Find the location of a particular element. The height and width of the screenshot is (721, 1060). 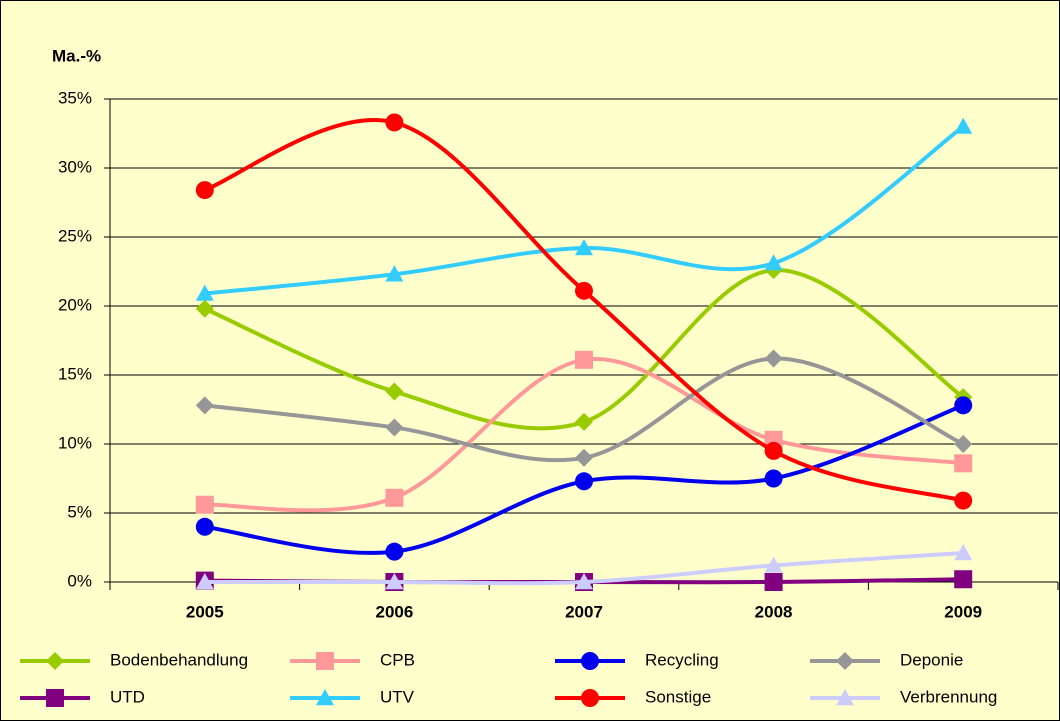

x-tick-label: 2005 is located at coordinates (205, 611).